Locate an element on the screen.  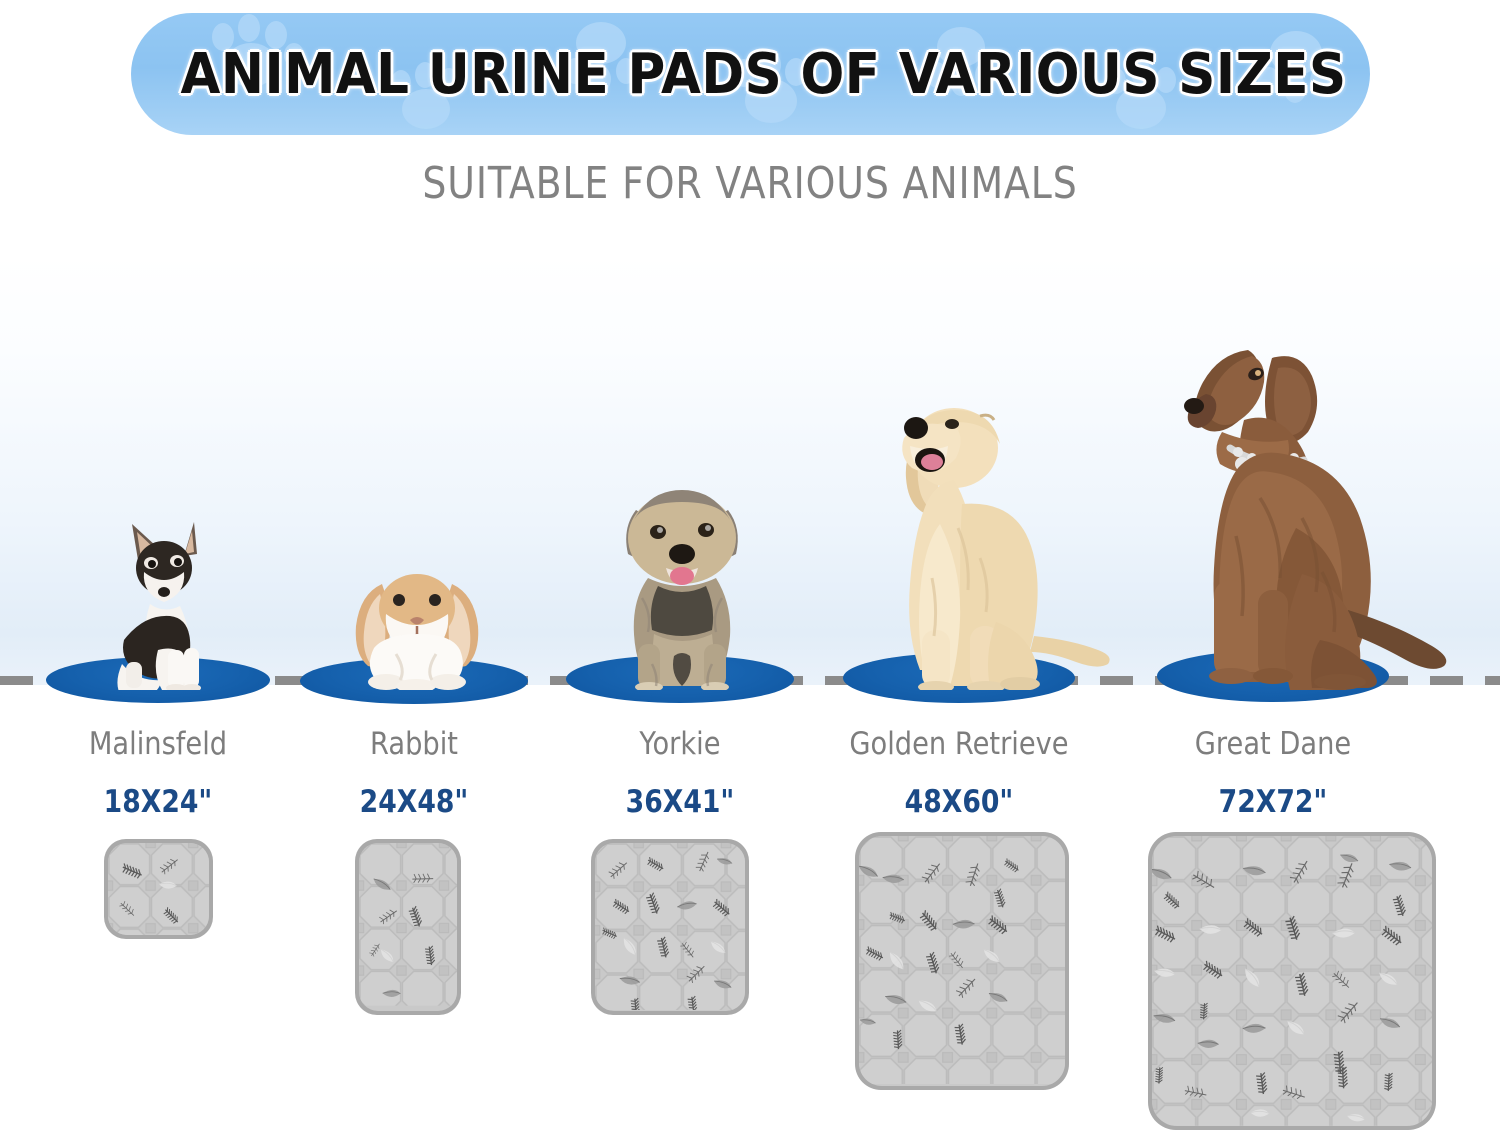
pad-size-label-5: 72X72" is located at coordinates (1273, 802).